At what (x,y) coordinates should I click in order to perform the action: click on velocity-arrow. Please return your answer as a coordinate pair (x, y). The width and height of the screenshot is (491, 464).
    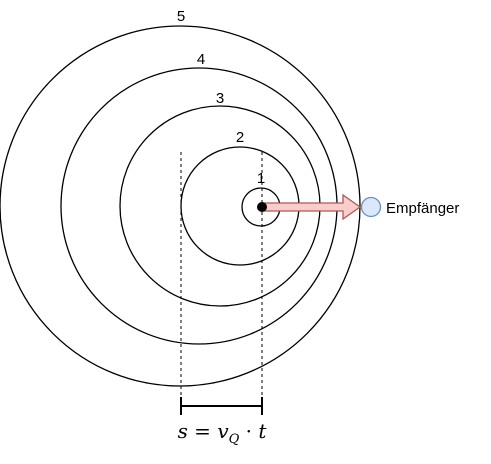
    Looking at the image, I should click on (311, 207).